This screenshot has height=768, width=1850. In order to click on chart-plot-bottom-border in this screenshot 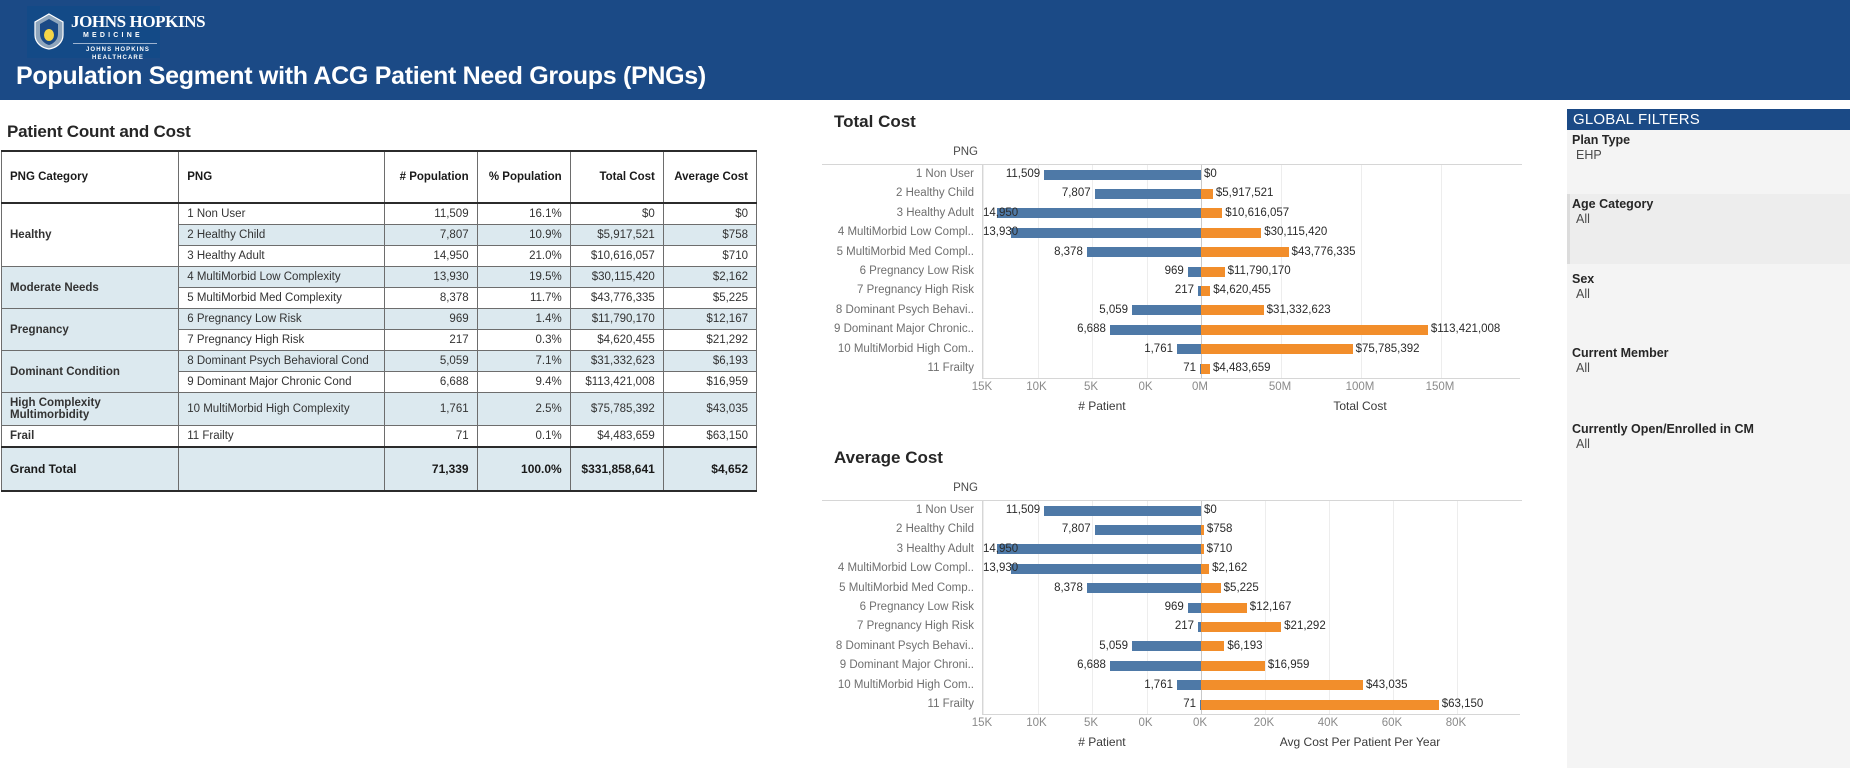, I will do `click(1251, 379)`.